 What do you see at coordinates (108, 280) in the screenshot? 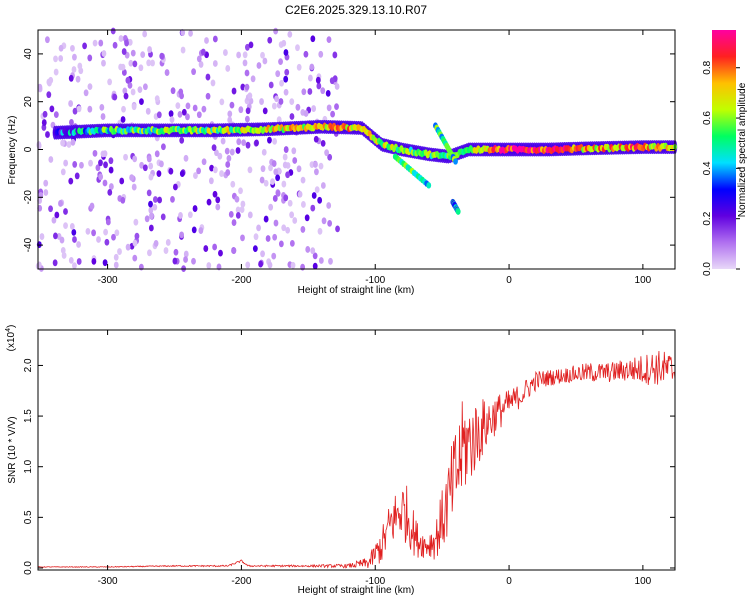
I see `spectrogram-x-tick-label: -300` at bounding box center [108, 280].